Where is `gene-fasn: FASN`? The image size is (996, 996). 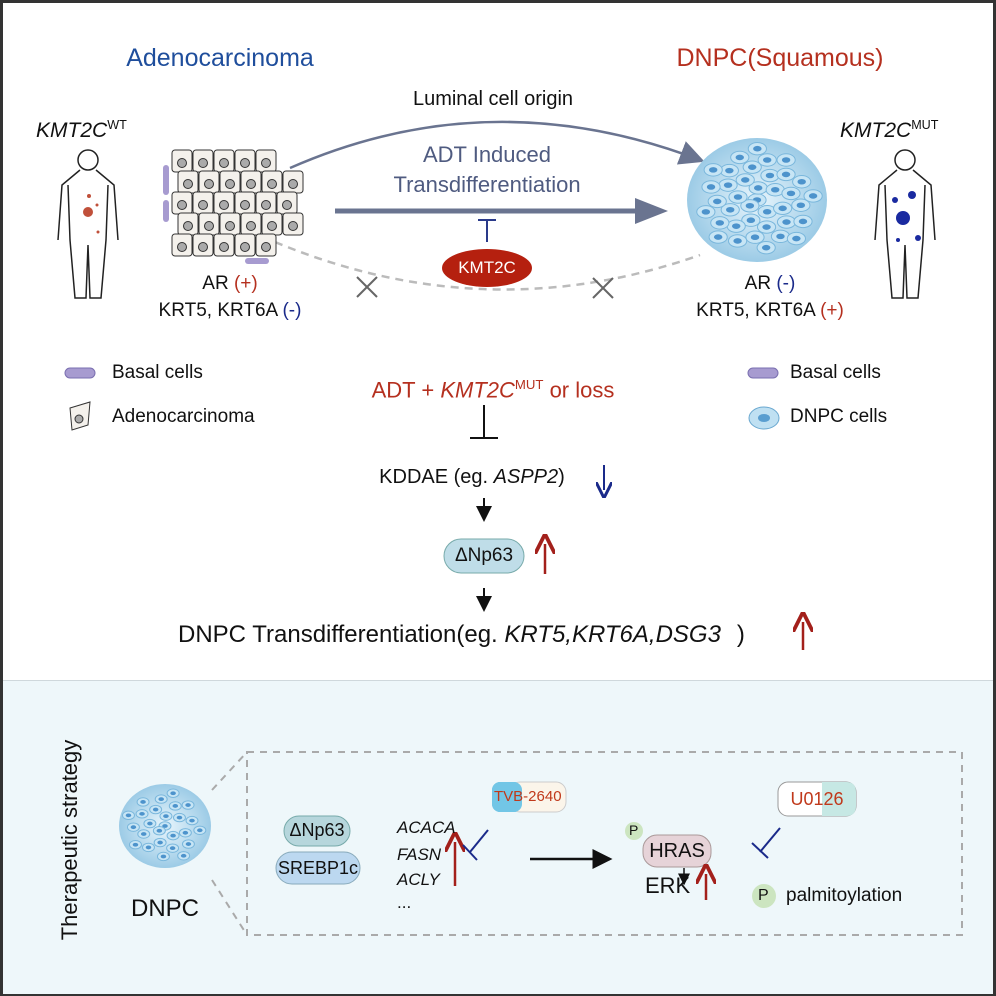 gene-fasn: FASN is located at coordinates (419, 854).